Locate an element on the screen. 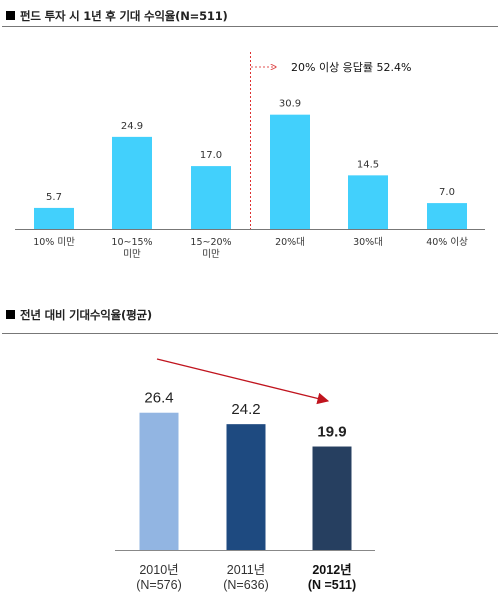 This screenshot has width=500, height=600. chart1-title-rule is located at coordinates (250, 26).